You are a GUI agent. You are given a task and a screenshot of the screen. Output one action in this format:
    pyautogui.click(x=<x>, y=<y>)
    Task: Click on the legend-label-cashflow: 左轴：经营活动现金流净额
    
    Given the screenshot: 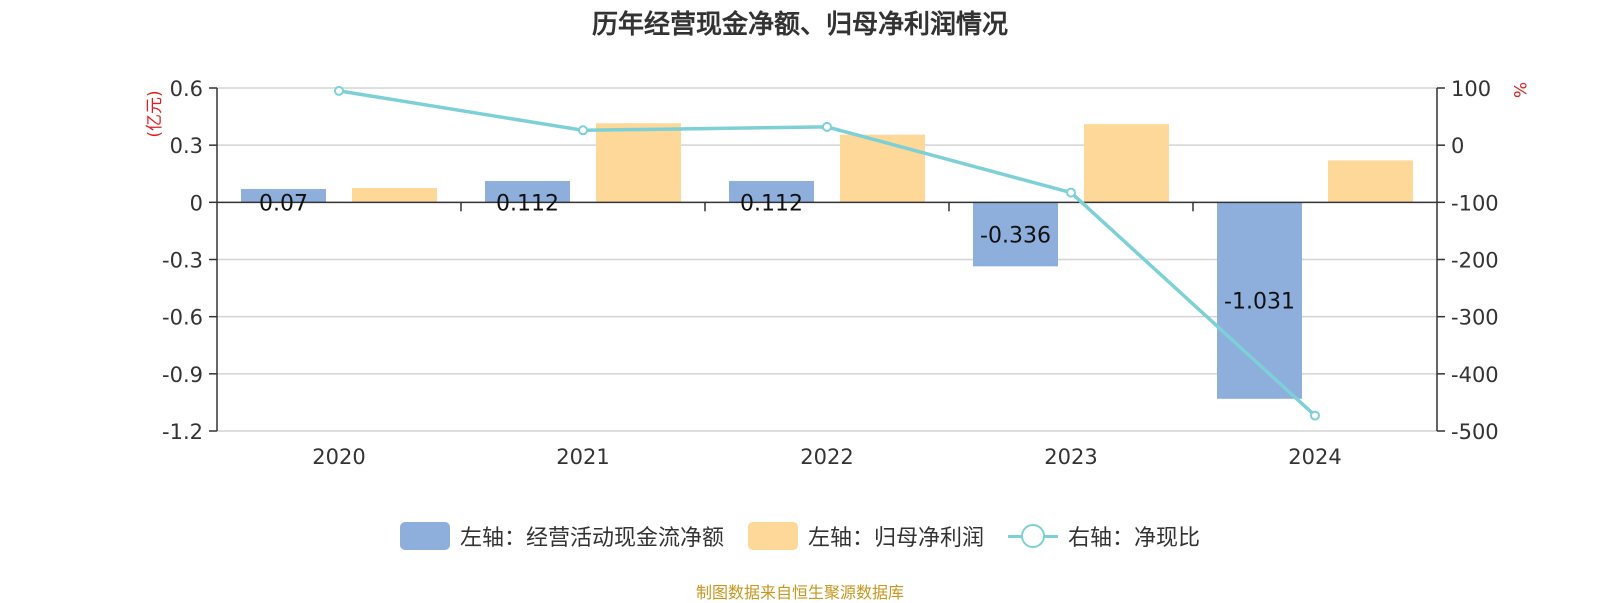 What is the action you would take?
    pyautogui.click(x=591, y=538)
    